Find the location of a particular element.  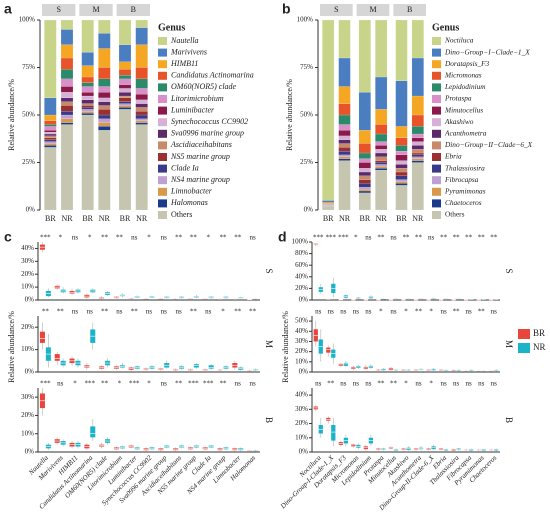

legend-label: Candidatus Actinomarina is located at coordinates (212, 75).